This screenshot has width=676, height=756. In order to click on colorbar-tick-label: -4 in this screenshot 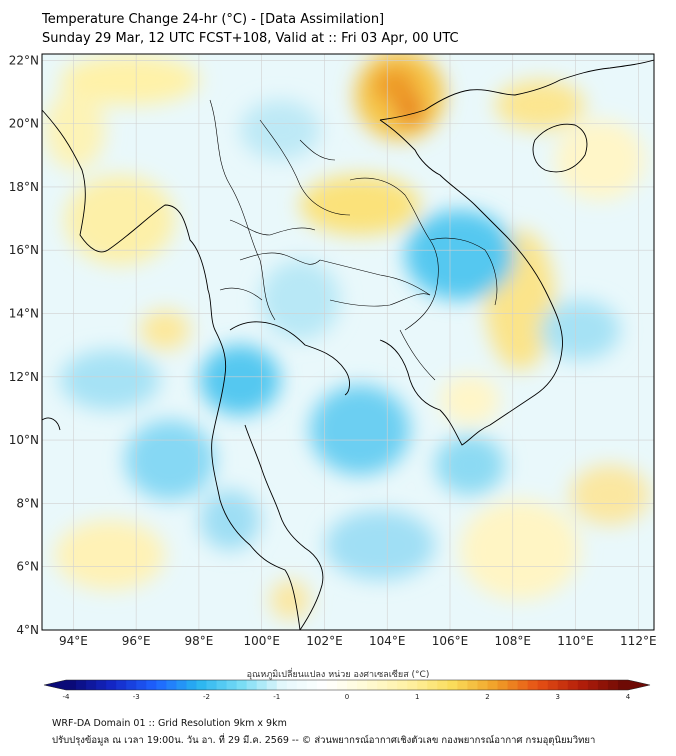, I will do `click(67, 697)`.